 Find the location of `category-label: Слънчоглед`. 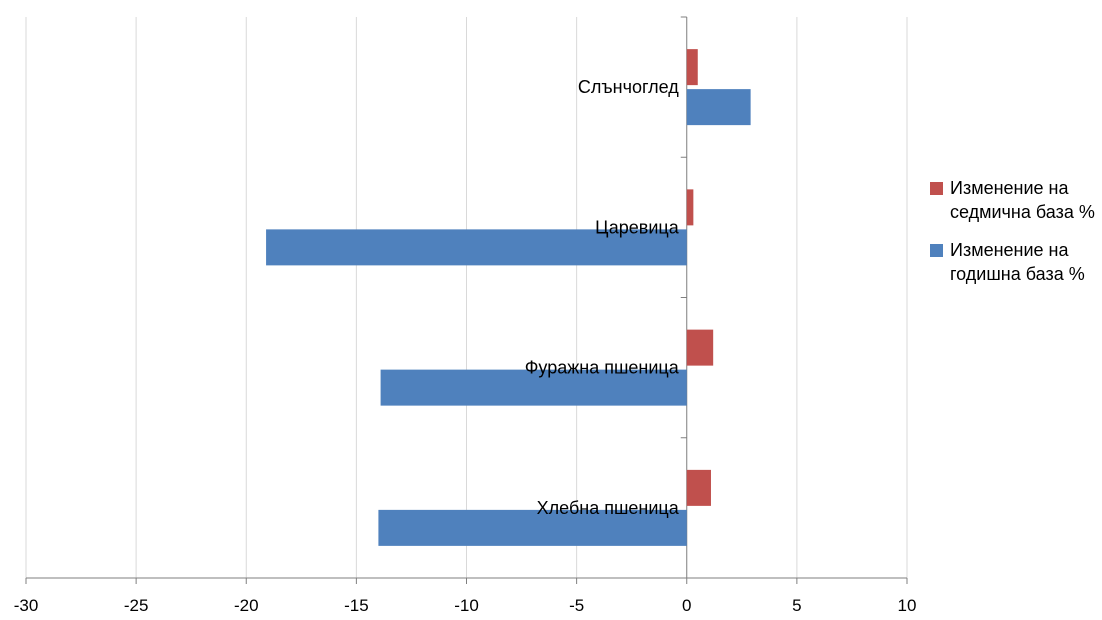

category-label: Слънчоглед is located at coordinates (628, 87).